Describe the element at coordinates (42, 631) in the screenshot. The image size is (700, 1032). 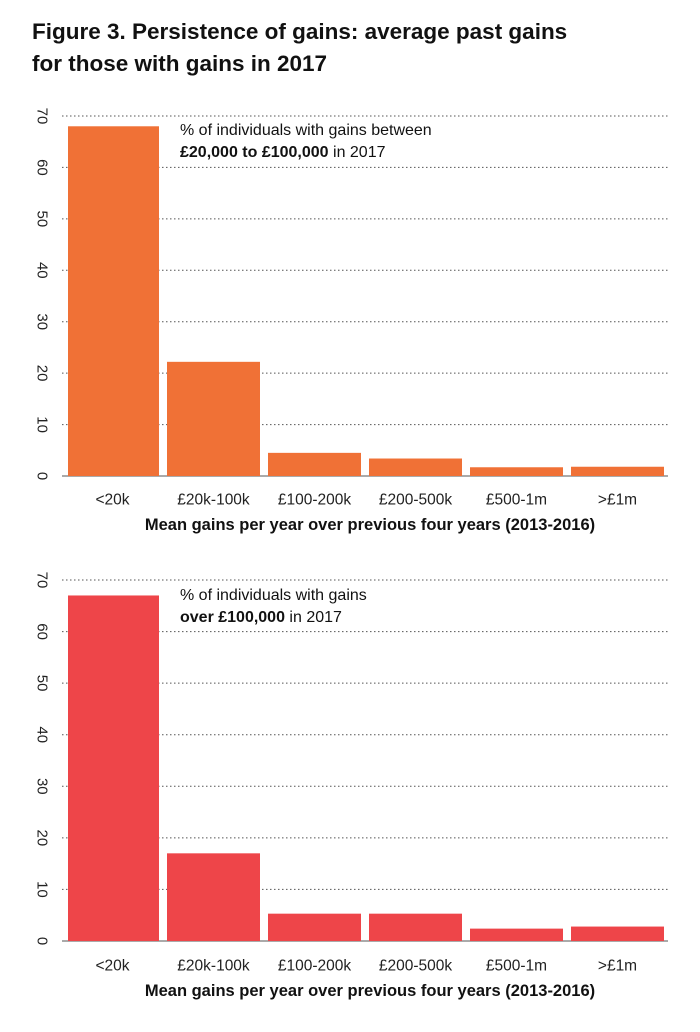
I see `chart-2-y-tick-label: 60` at that location.